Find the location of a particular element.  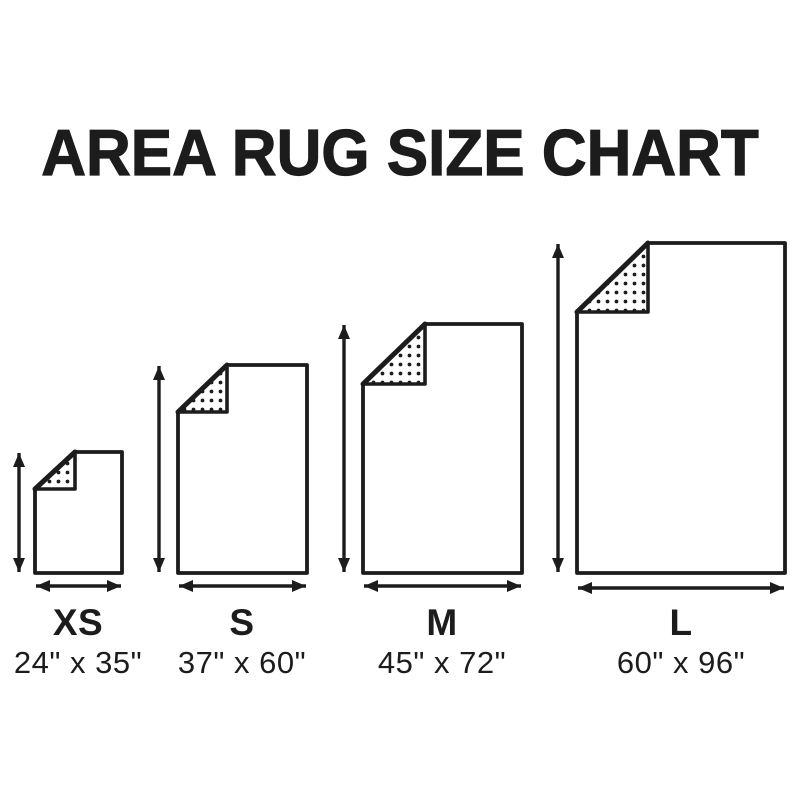

size-label-block-m: M 45" x 72" is located at coordinates (442, 641).